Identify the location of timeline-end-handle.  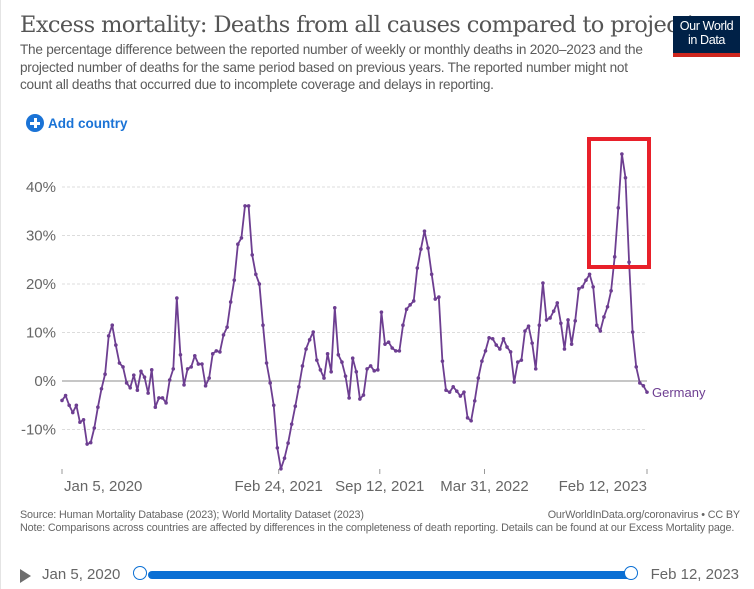
(631, 573).